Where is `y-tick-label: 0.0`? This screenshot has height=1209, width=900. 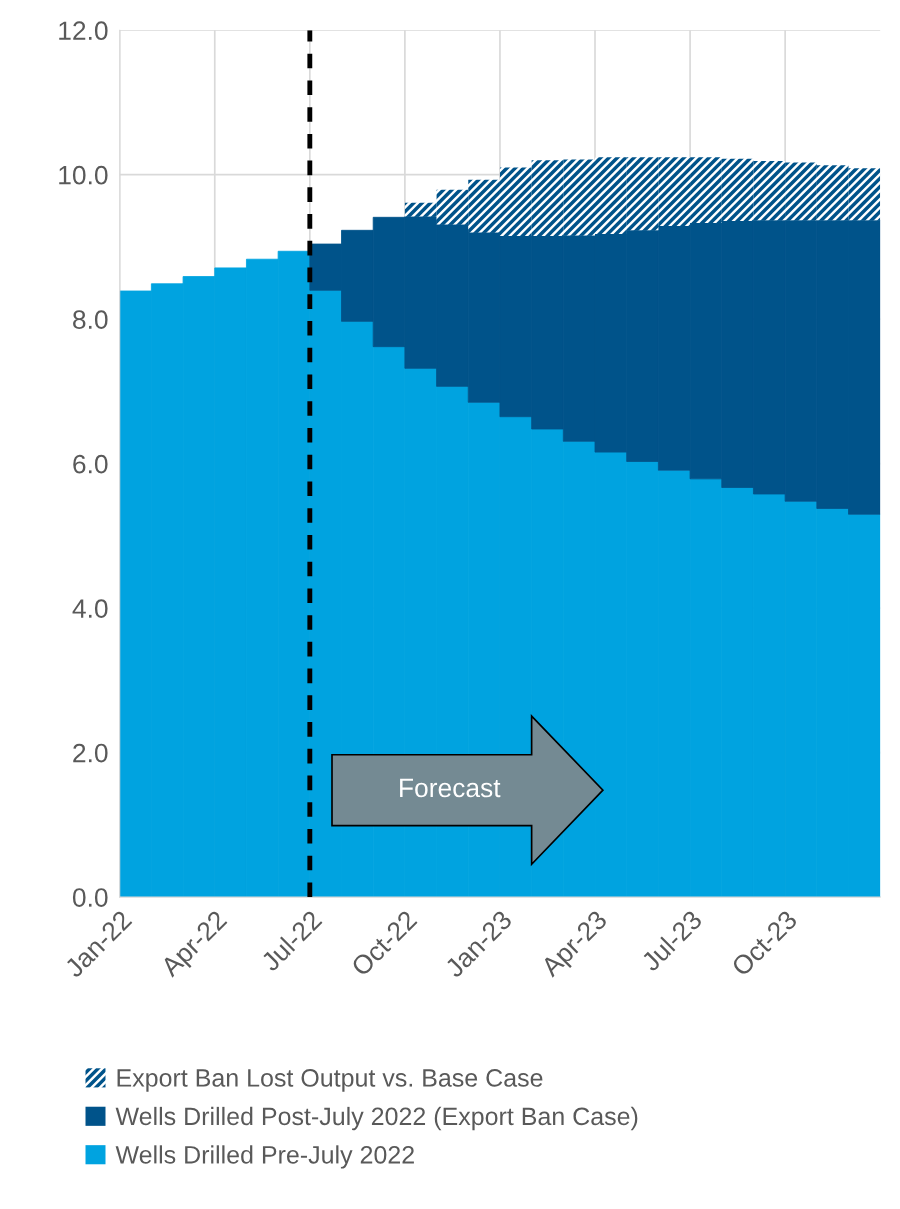 y-tick-label: 0.0 is located at coordinates (90, 897).